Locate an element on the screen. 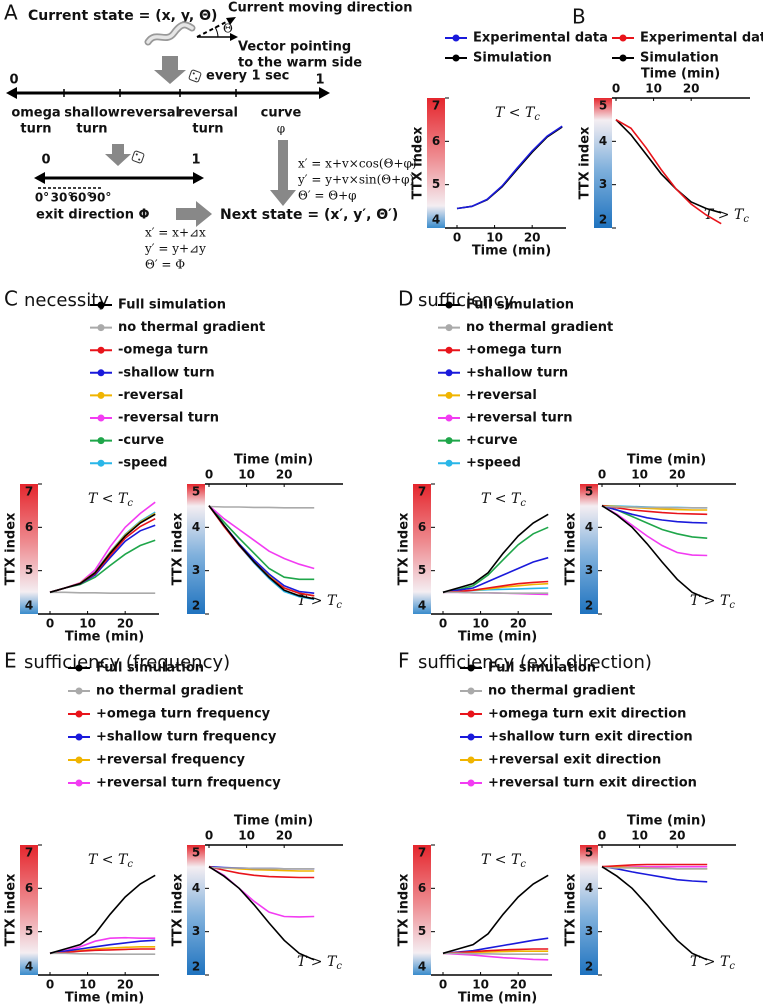 This screenshot has height=1005, width=763. y-tick-label: 7 is located at coordinates (29, 492).